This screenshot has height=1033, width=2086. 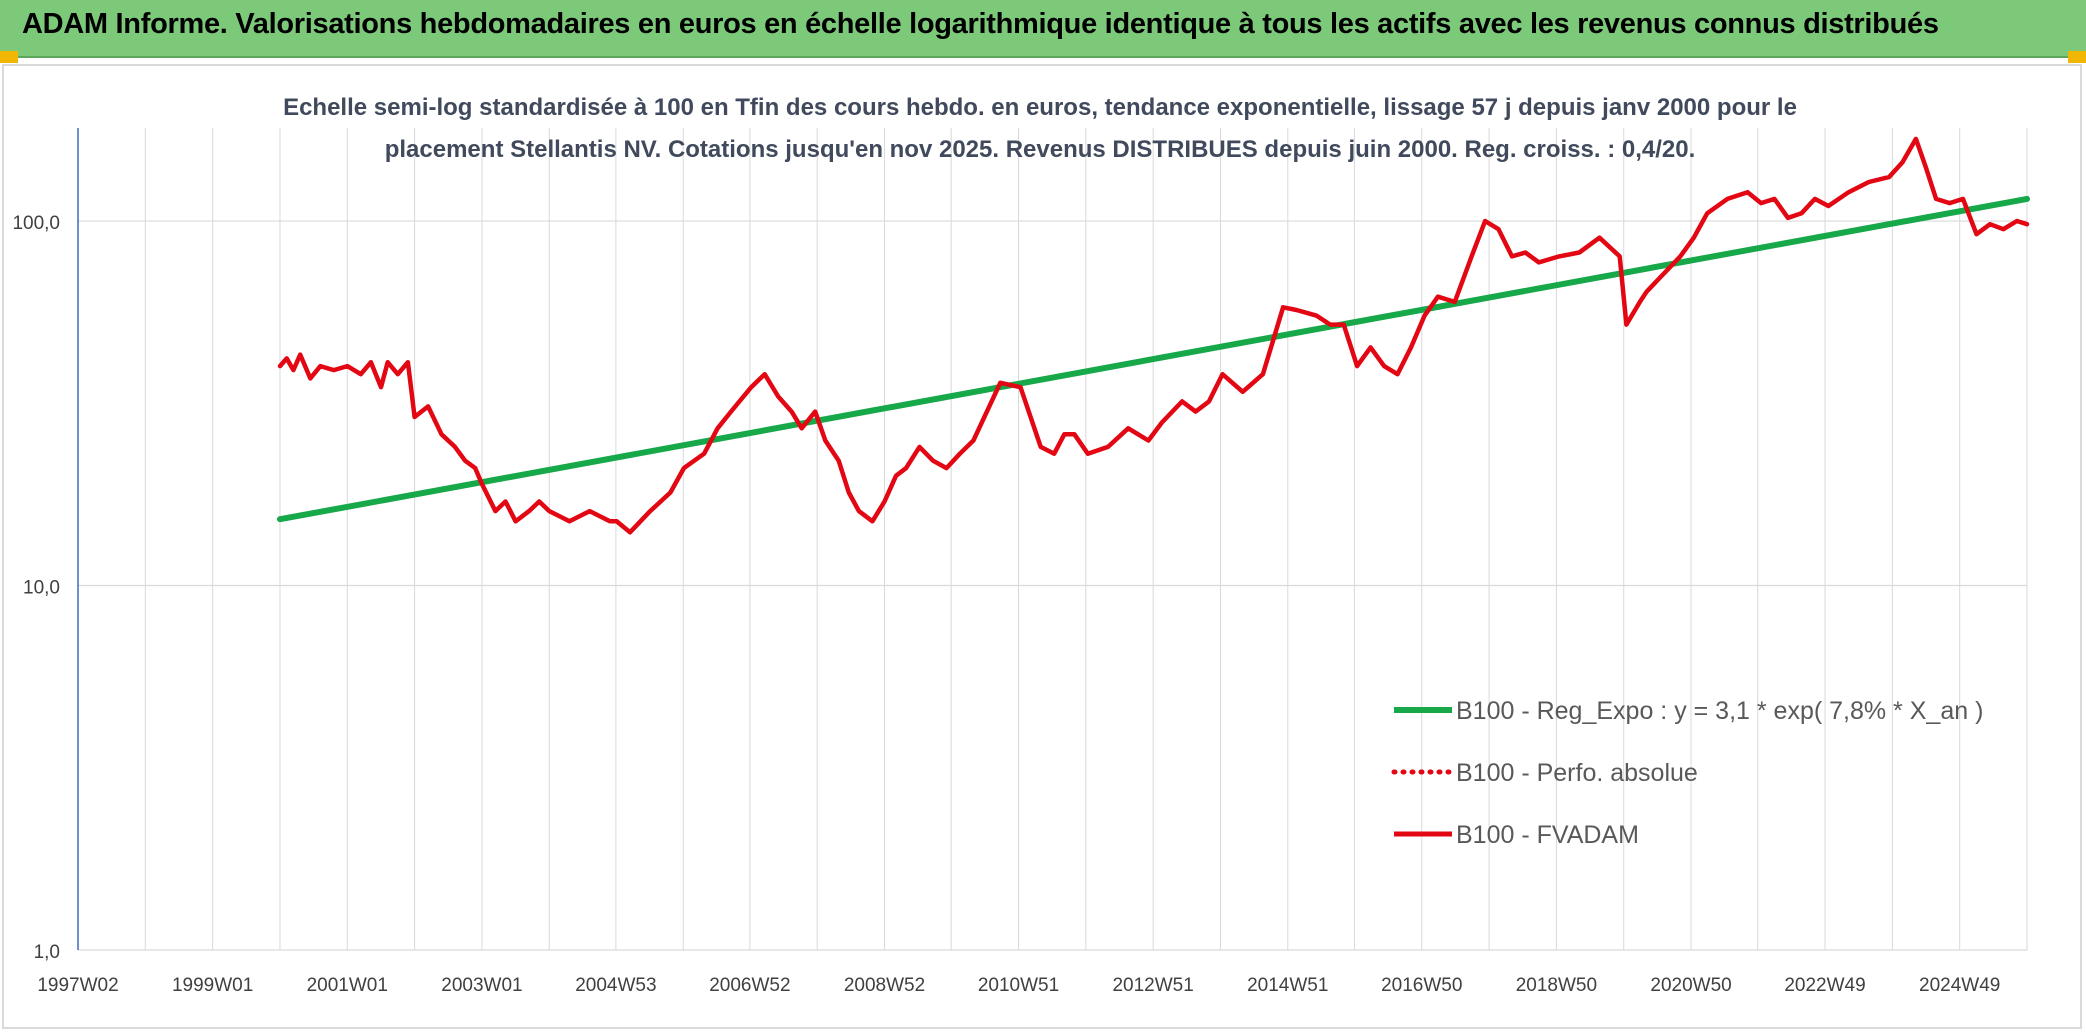 I want to click on x-tick-label-10: 2016W50, so click(x=1421, y=985).